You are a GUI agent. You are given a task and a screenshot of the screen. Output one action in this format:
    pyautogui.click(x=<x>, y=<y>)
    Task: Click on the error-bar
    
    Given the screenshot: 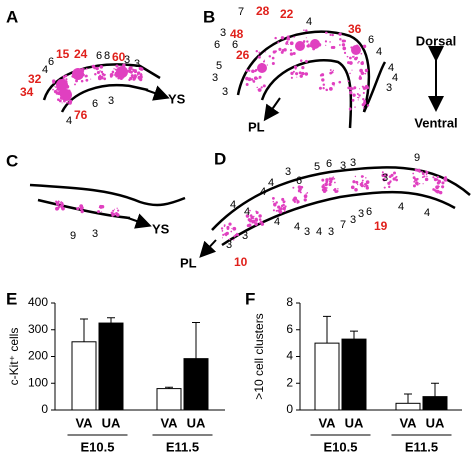 What is the action you would take?
    pyautogui.click(x=84, y=330)
    